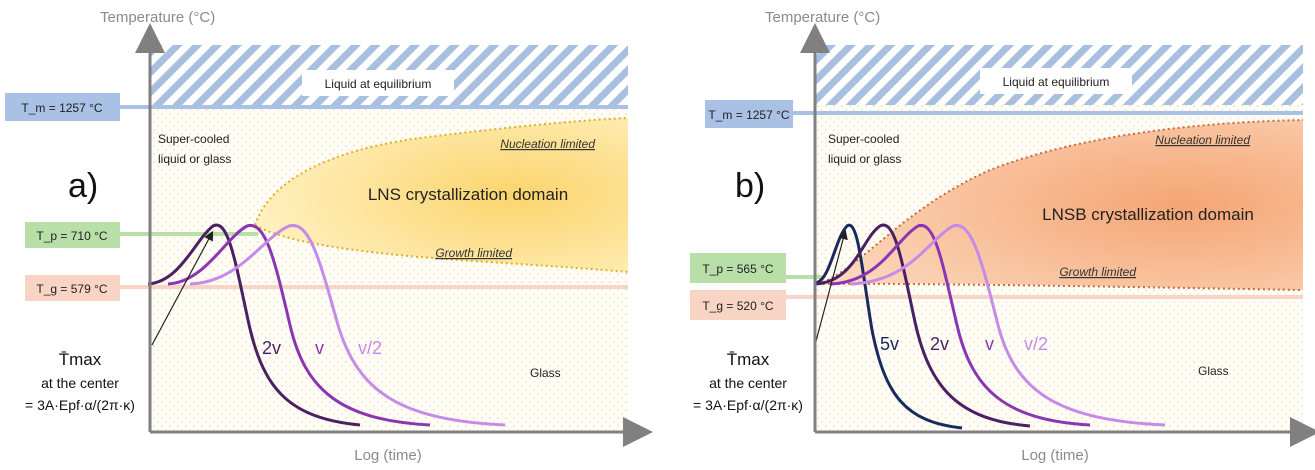 Image resolution: width=1315 pixels, height=470 pixels. Describe the element at coordinates (468, 194) in the screenshot. I see `domain-label: LNS crystallization domain` at that location.